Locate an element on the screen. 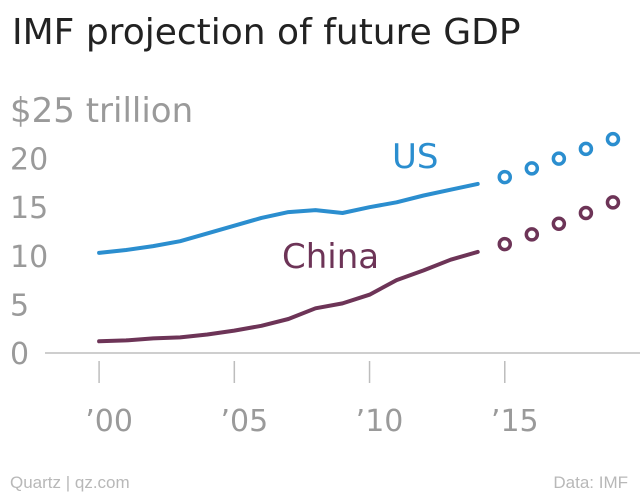 The height and width of the screenshot is (500, 640). series-line-china is located at coordinates (288, 296).